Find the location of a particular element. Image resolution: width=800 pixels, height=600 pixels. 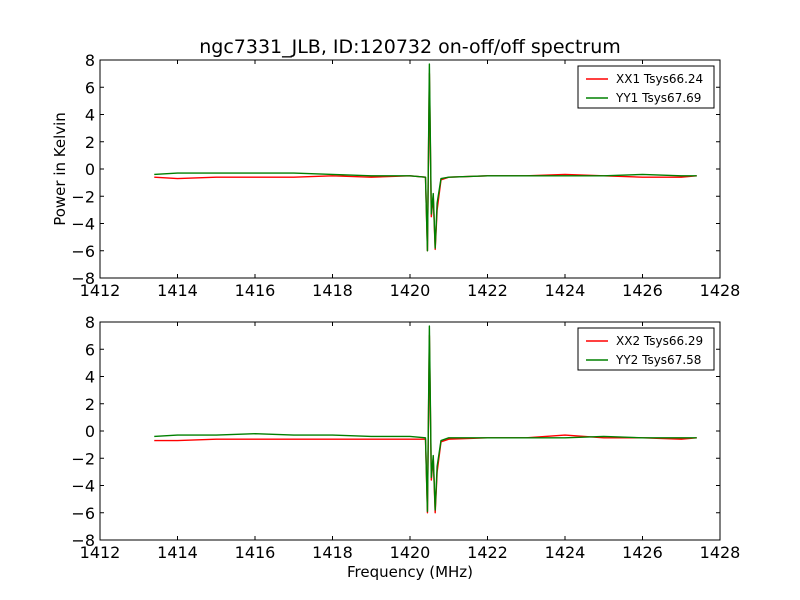

legend: XX1 Tsys66.24 YY1 Tsys67.69 is located at coordinates (646, 87).